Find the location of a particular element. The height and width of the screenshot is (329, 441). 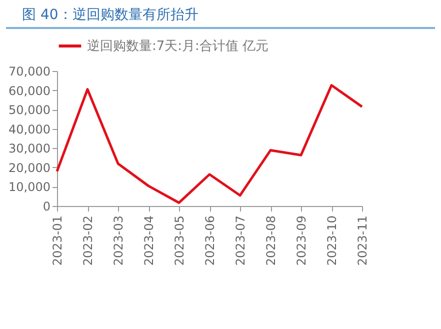

x-tick-label: 2023-06 is located at coordinates (210, 241).